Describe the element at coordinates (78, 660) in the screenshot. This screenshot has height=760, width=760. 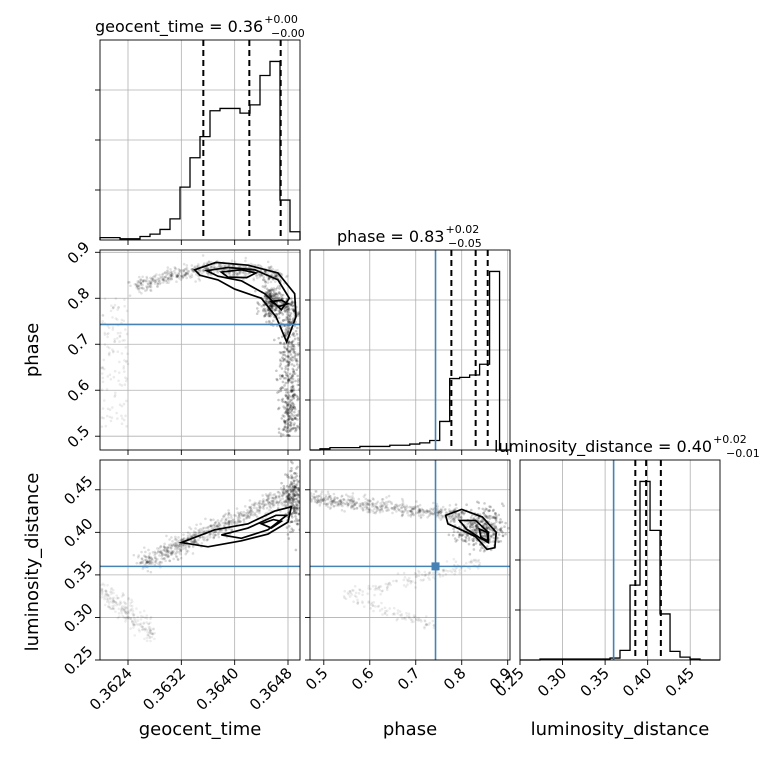
I see `y-tick-label: 0.25` at that location.